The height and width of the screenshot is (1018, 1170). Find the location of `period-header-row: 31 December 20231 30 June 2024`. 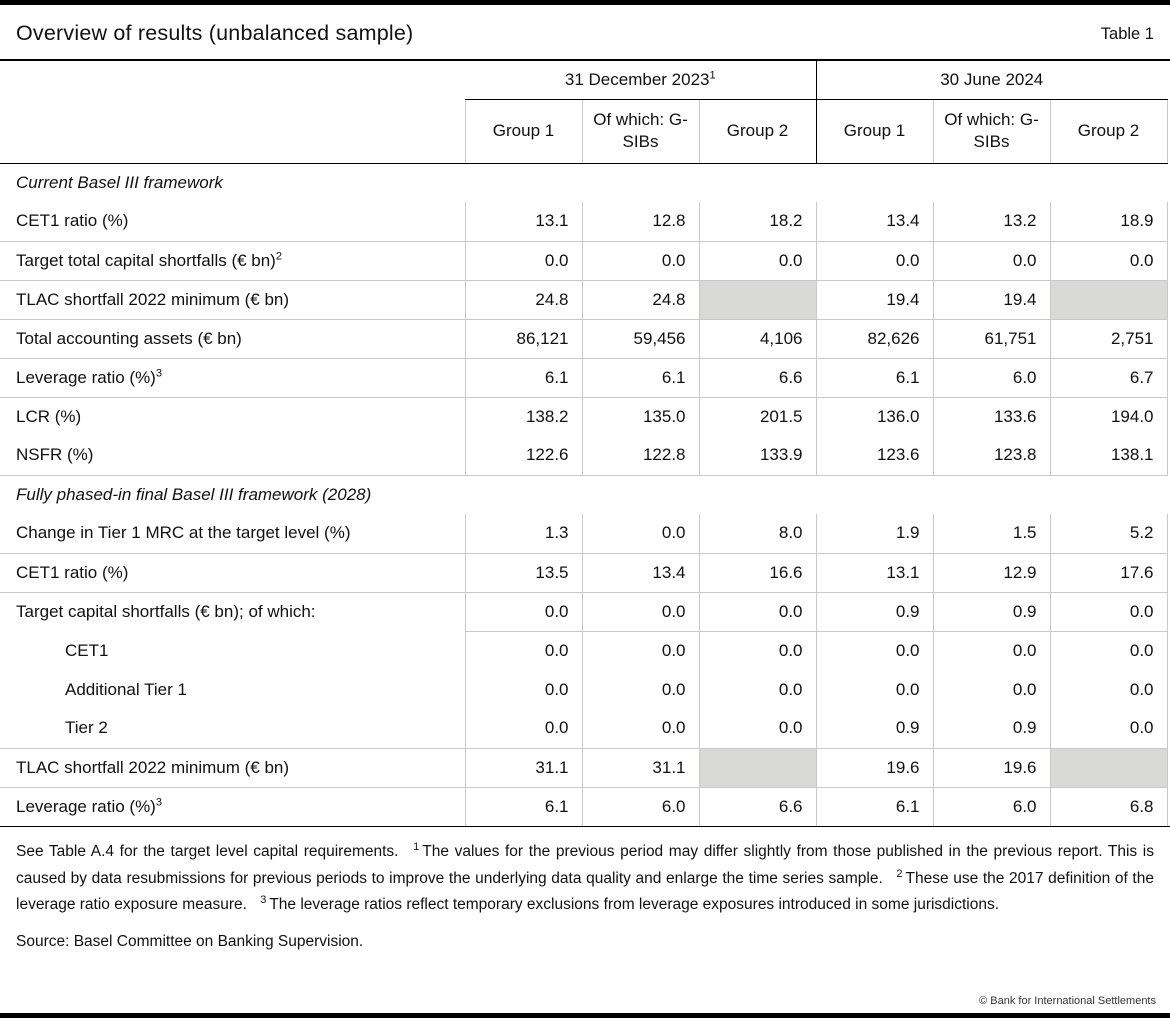

period-header-row: 31 December 20231 30 June 2024 is located at coordinates (583, 80).